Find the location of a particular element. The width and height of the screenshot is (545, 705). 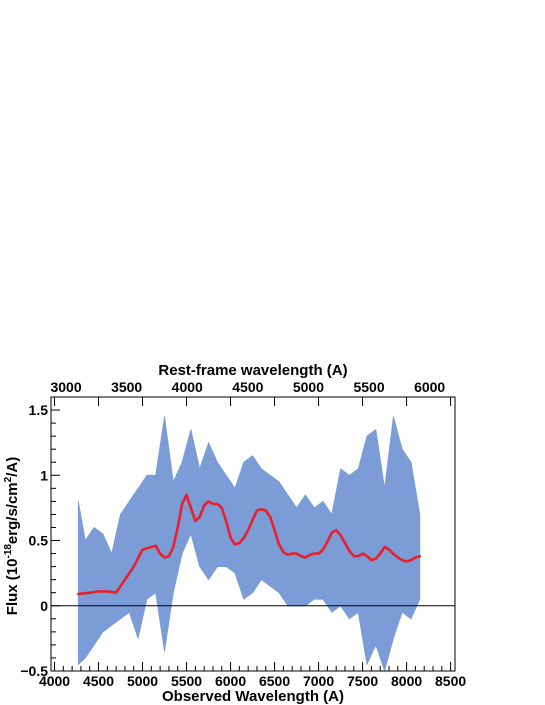

x-tick-label: 8500 is located at coordinates (450, 681).